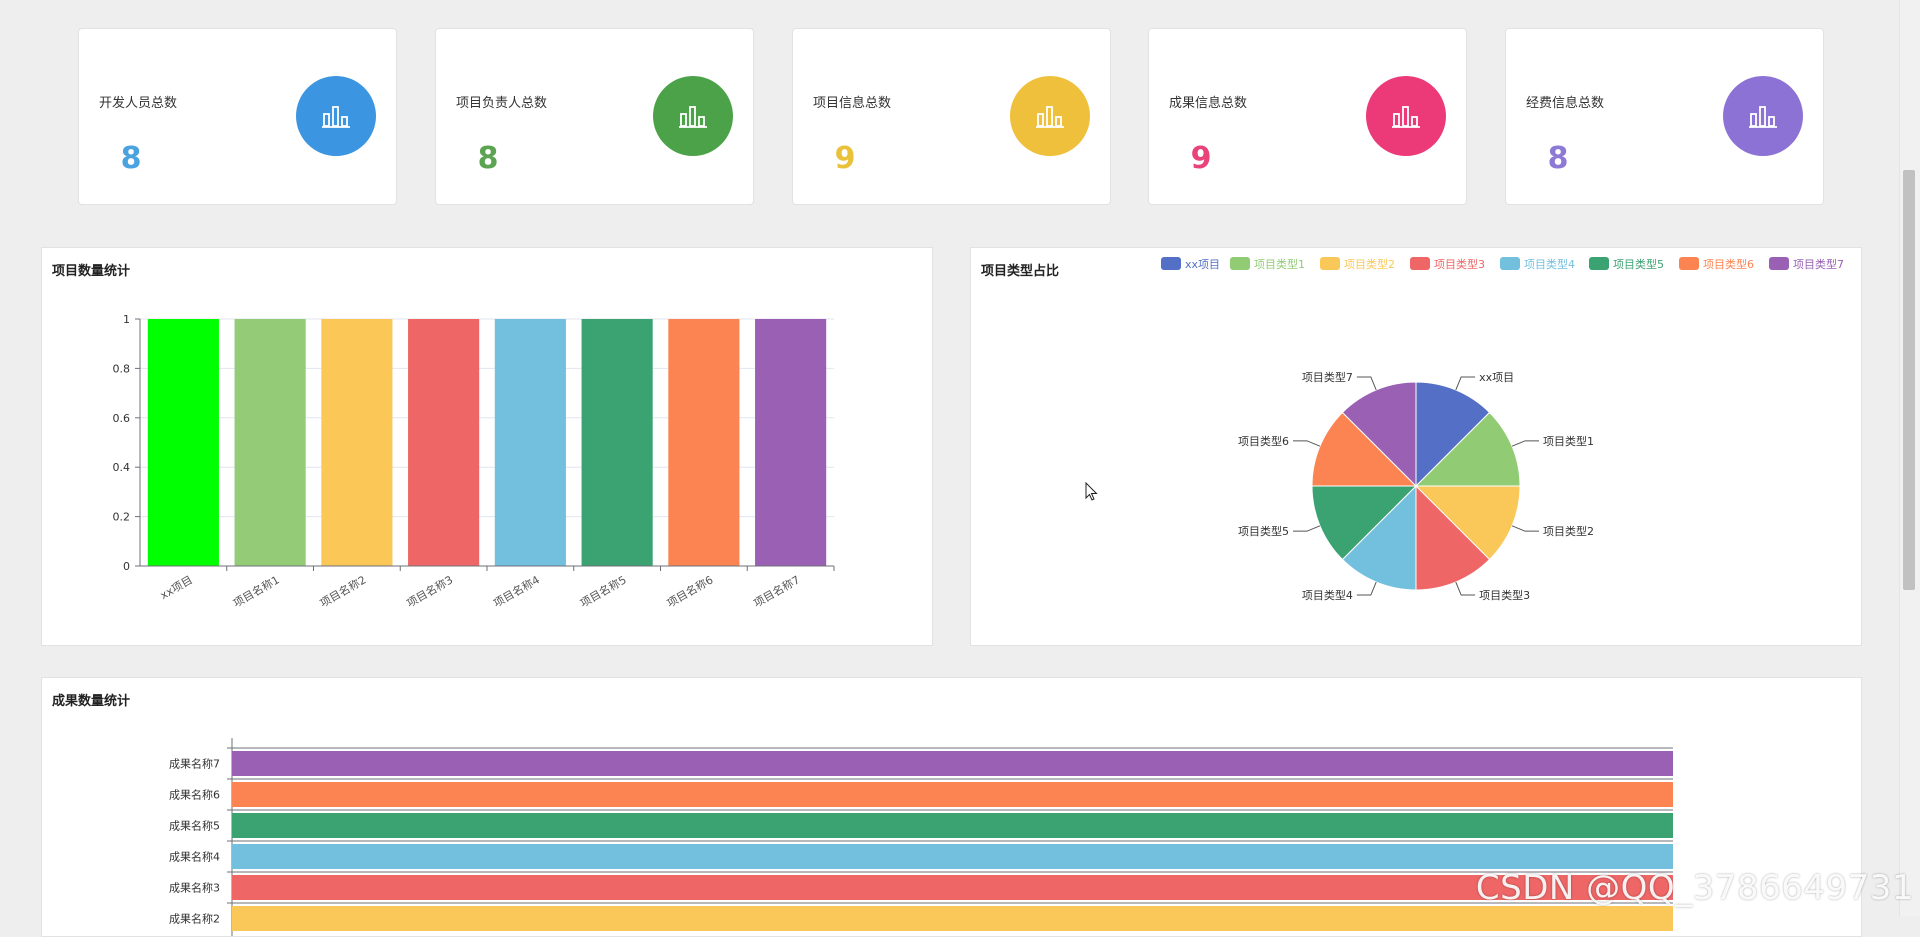  What do you see at coordinates (1728, 264) in the screenshot?
I see `legend-label: 项目类型6` at bounding box center [1728, 264].